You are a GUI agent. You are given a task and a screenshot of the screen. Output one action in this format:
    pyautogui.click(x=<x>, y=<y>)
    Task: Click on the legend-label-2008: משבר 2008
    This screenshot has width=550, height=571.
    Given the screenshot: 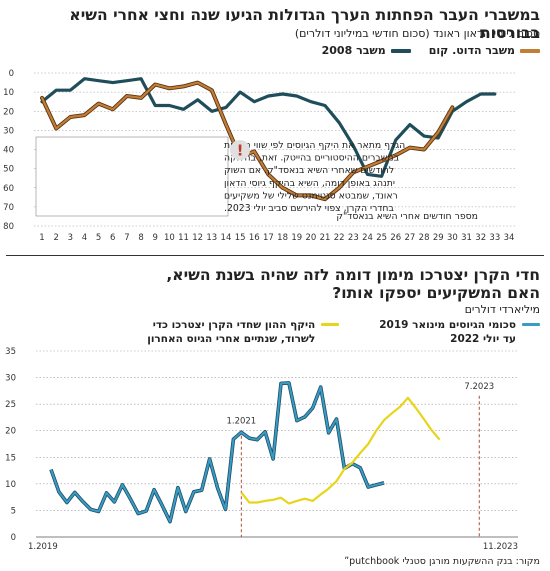 What is the action you would take?
    pyautogui.click(x=353, y=50)
    